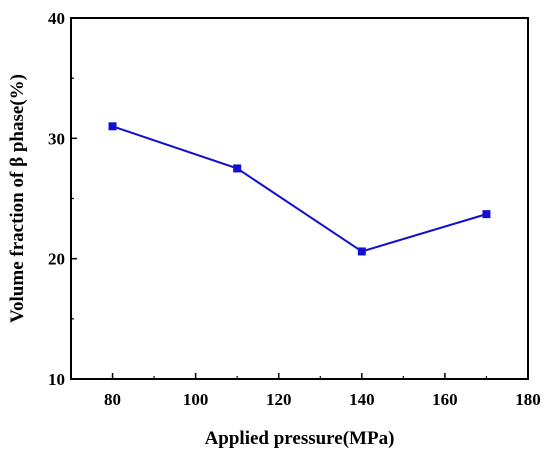  I want to click on x-tick-label: 140, so click(362, 399).